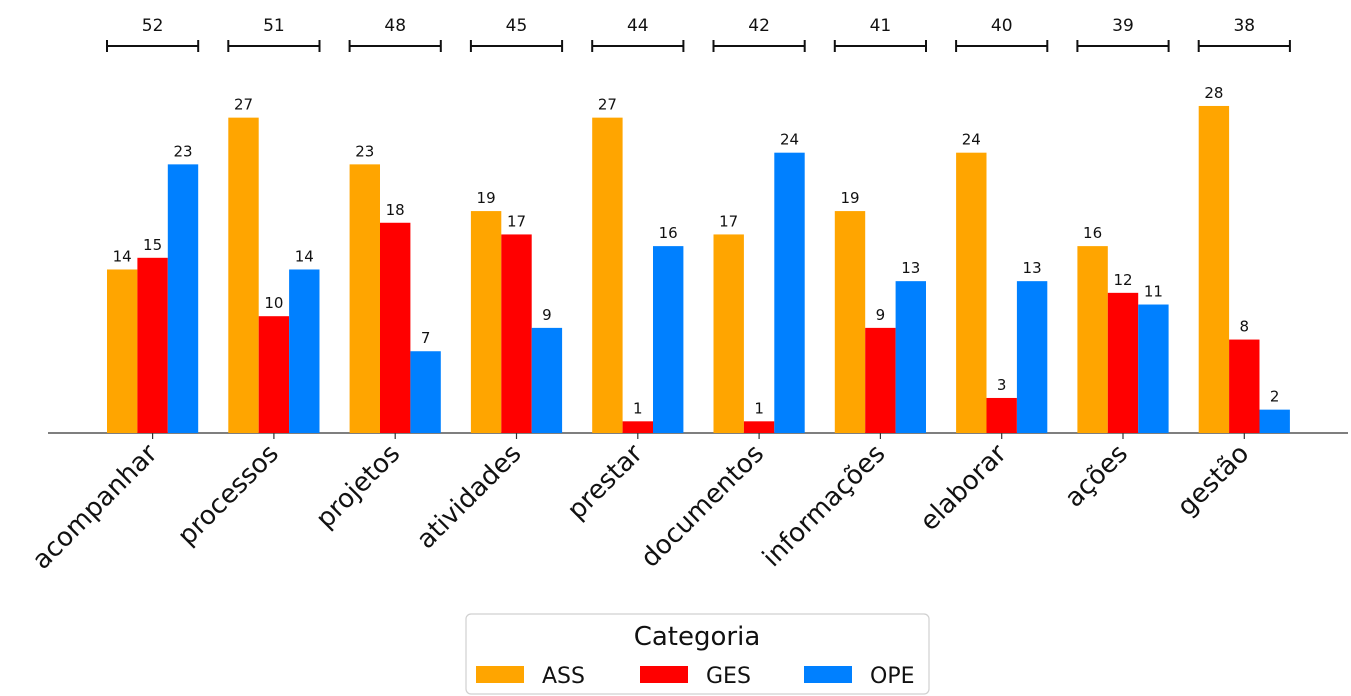 This screenshot has height=696, width=1351. I want to click on bar-ges-acompanhar, so click(152, 345).